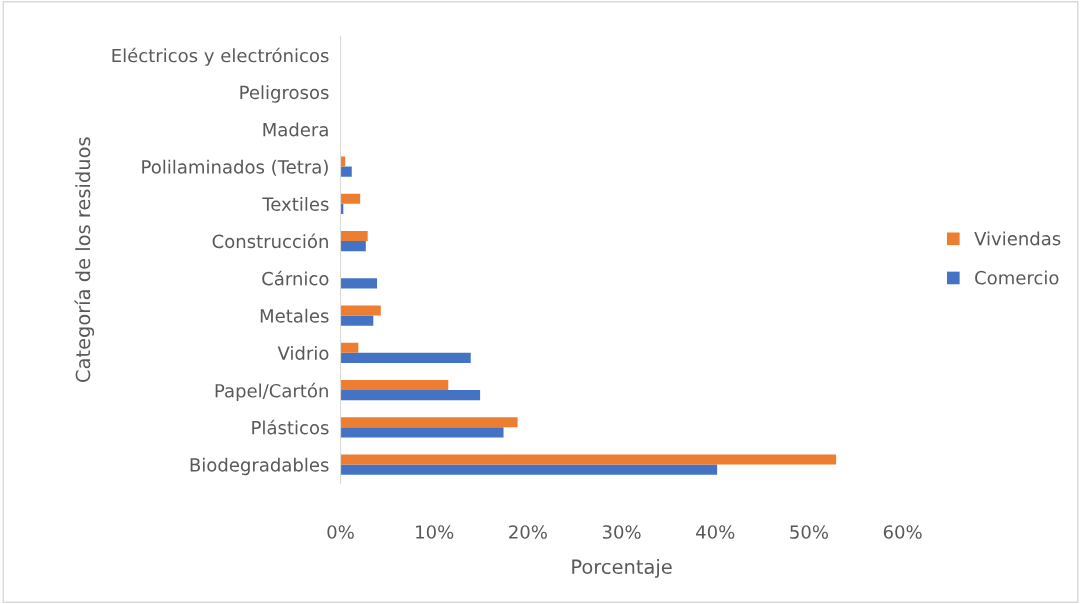 The height and width of the screenshot is (604, 1081). Describe the element at coordinates (220, 56) in the screenshot. I see `y-tick-label: Eléctricos y electrónicos` at that location.